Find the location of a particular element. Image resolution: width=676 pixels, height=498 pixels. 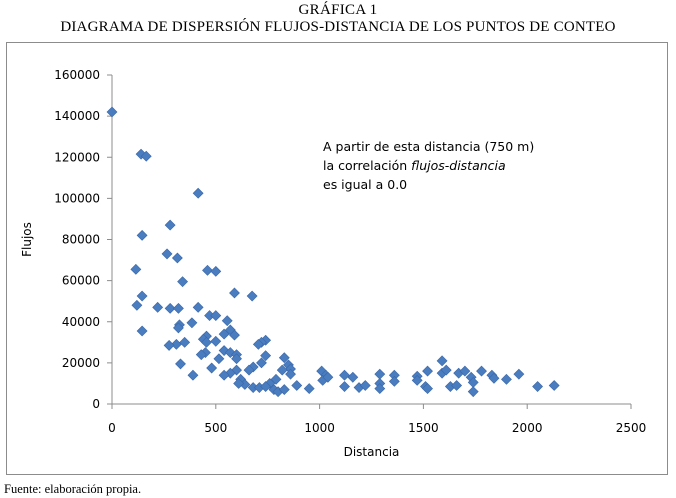

source-note: Fuente: elaboración propia. is located at coordinates (73, 489).